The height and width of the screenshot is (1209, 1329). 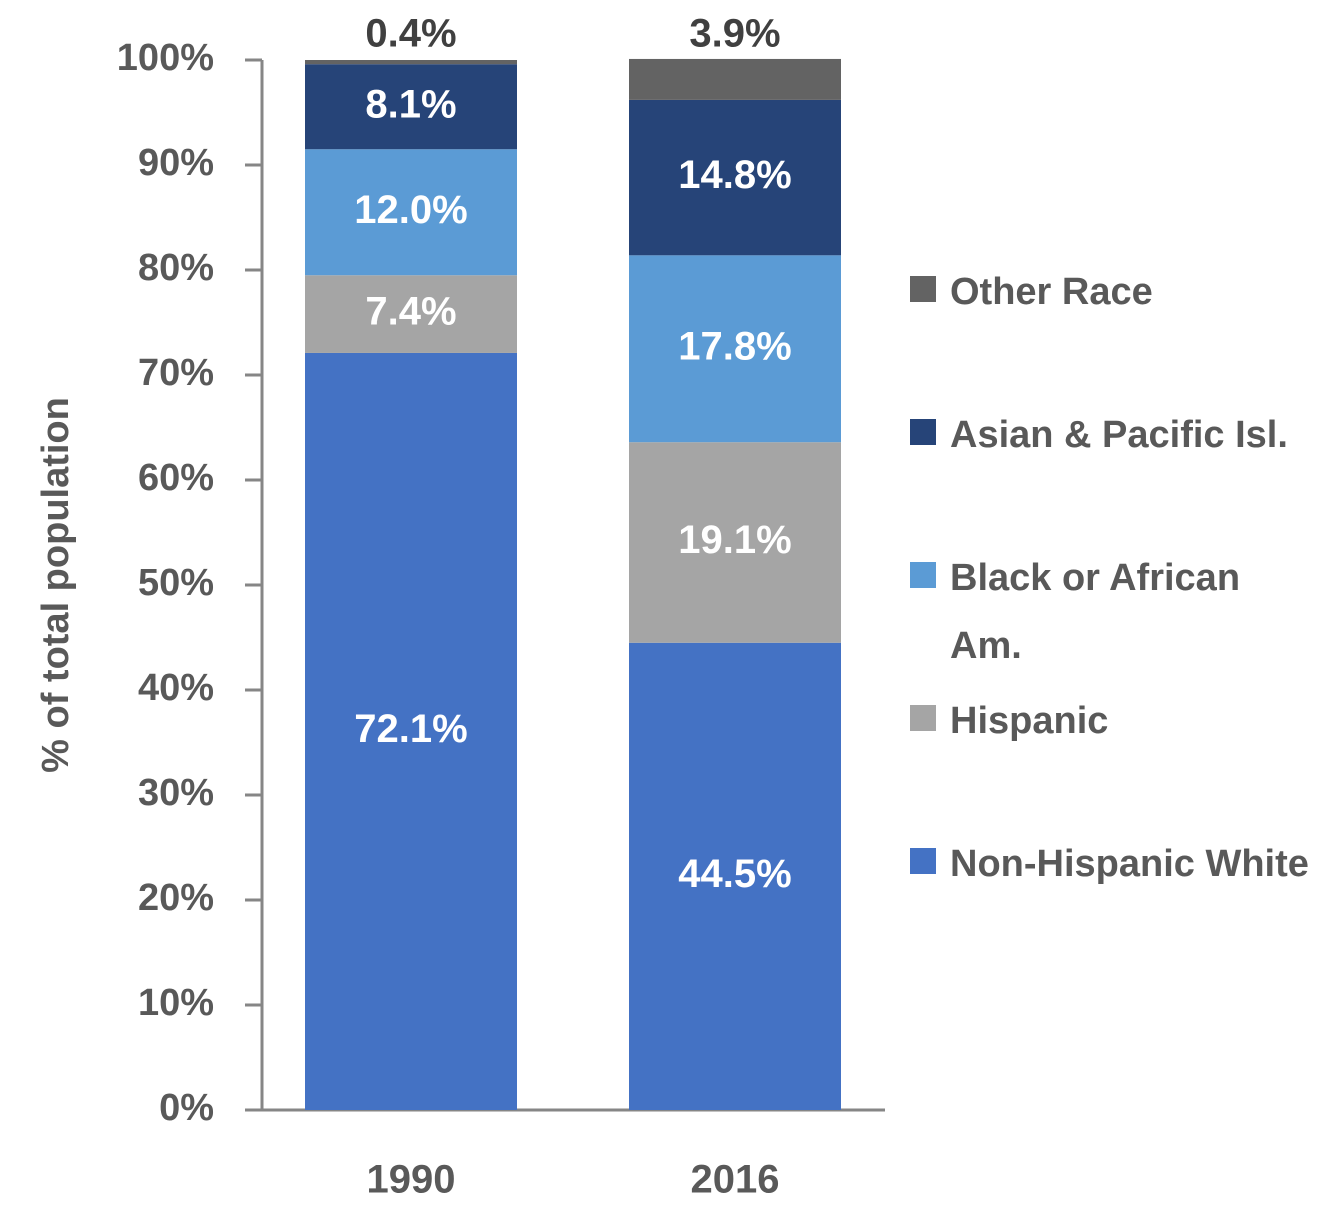 I want to click on value-label: 12.0%, so click(x=410, y=210).